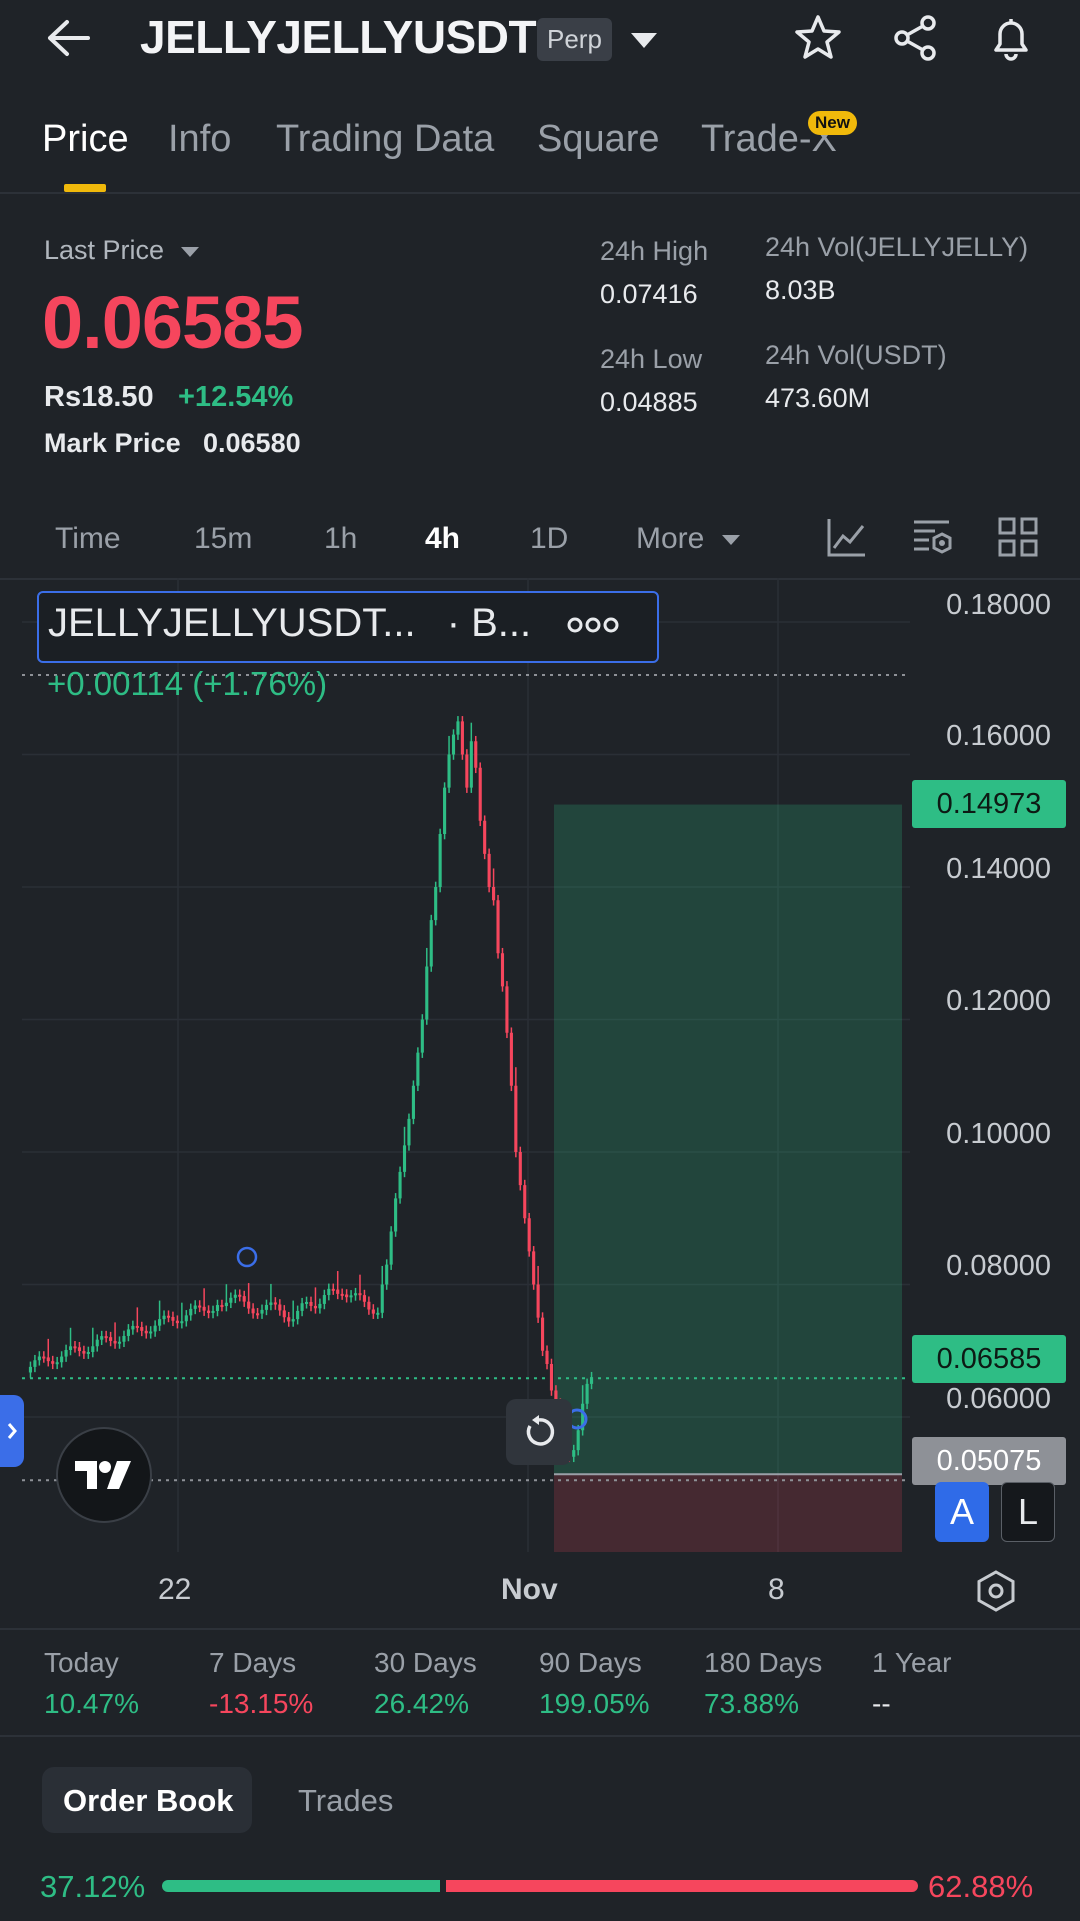 The width and height of the screenshot is (1080, 1921). What do you see at coordinates (540, 1629) in the screenshot?
I see `returns-top-divider` at bounding box center [540, 1629].